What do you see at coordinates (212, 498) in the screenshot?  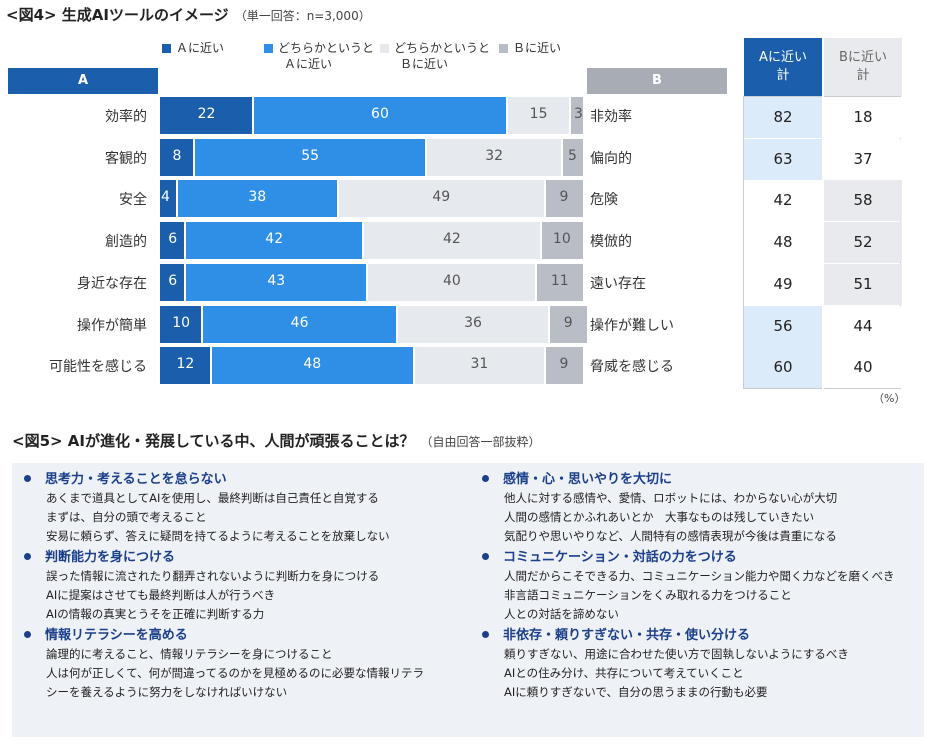 I see `theme-comment: あくまで道具としてAIを使用し、最終判断は自己責任と自覚する` at bounding box center [212, 498].